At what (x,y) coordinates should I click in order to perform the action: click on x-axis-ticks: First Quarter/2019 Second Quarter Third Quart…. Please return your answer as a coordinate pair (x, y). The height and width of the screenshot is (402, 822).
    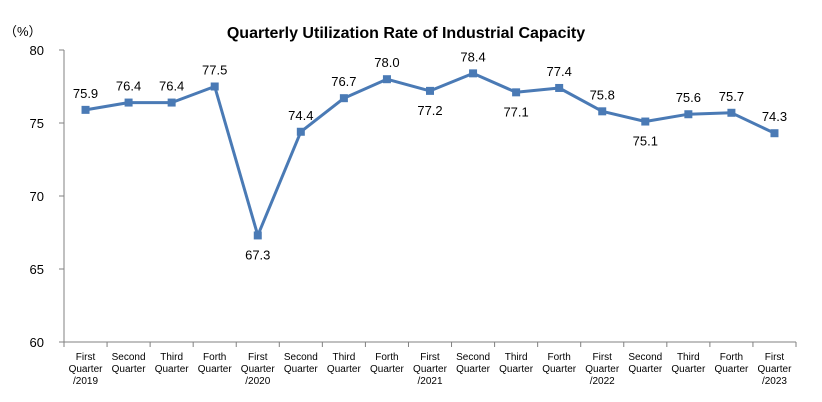
    Looking at the image, I should click on (430, 364).